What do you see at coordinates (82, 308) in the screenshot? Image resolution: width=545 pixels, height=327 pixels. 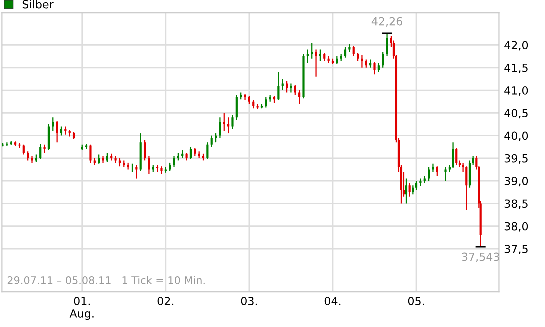 I see `x-tick-label: 01. Aug.` at bounding box center [82, 308].